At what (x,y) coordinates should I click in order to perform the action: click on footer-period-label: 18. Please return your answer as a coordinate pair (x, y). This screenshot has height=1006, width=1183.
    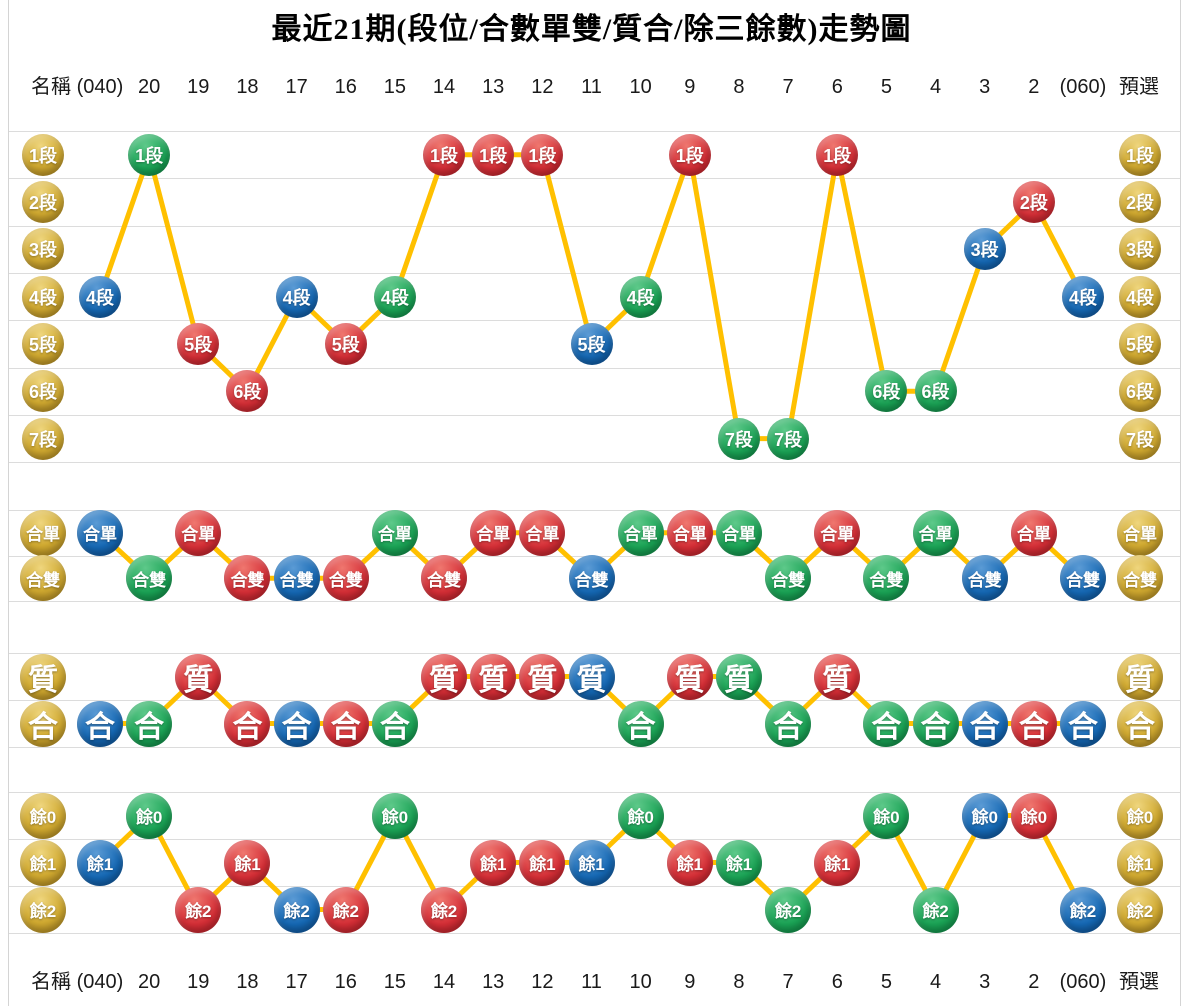
    Looking at the image, I should click on (247, 982).